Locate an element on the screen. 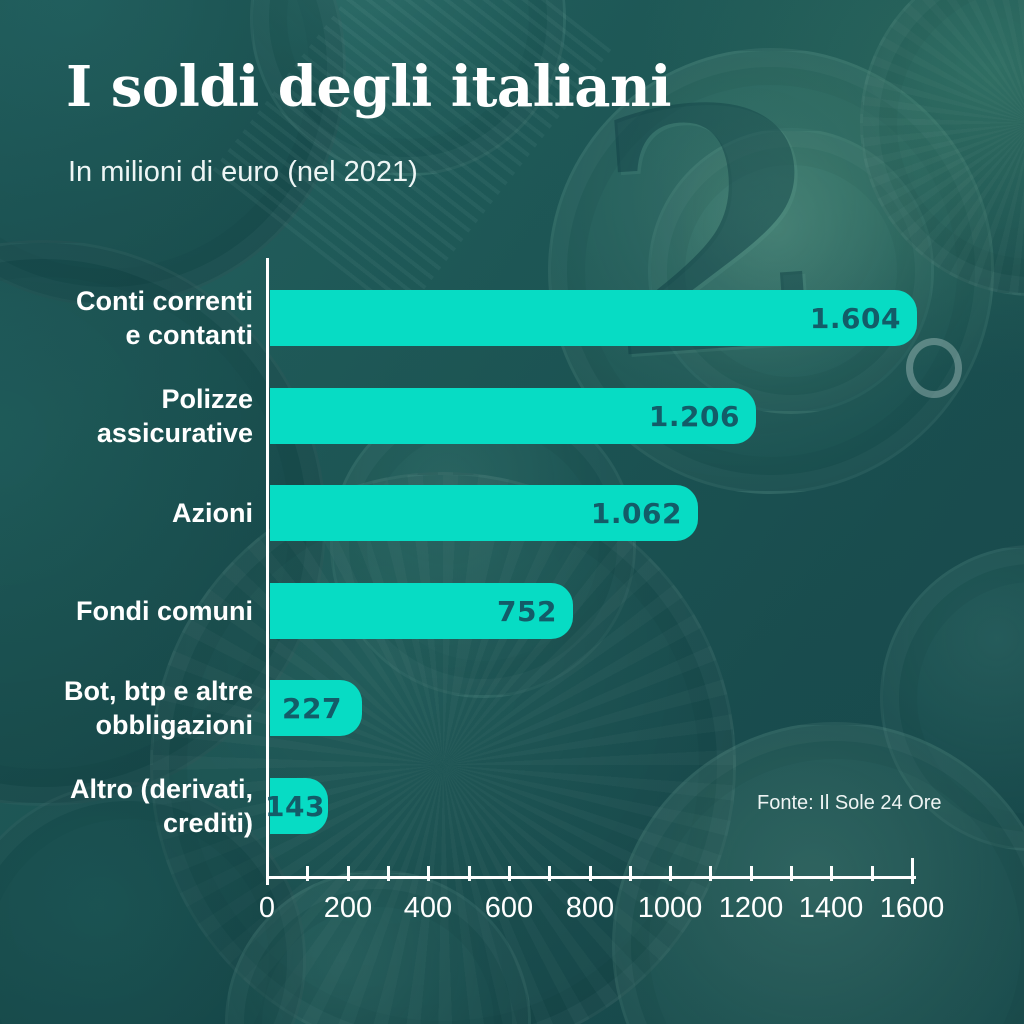  x-tick-label: 1000 is located at coordinates (670, 908).